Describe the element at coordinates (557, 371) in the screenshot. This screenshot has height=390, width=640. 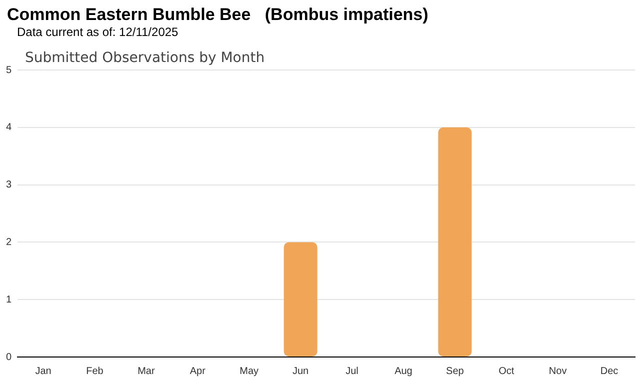
I see `x-tick-label: Nov` at that location.